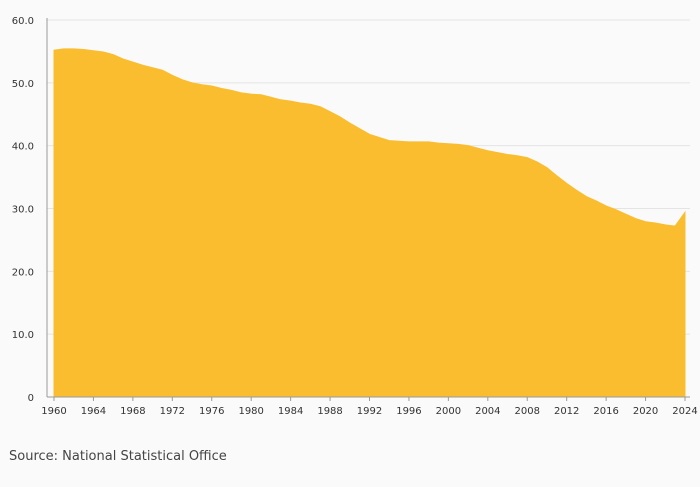  I want to click on y-tick-label: 0, so click(31, 398).